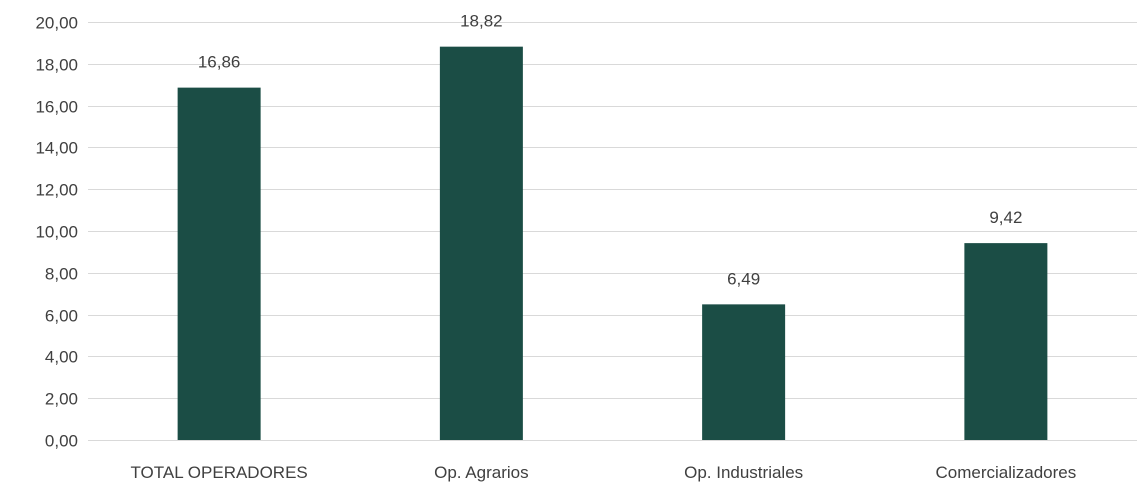 The image size is (1137, 482). I want to click on data-label: 16,86, so click(219, 62).